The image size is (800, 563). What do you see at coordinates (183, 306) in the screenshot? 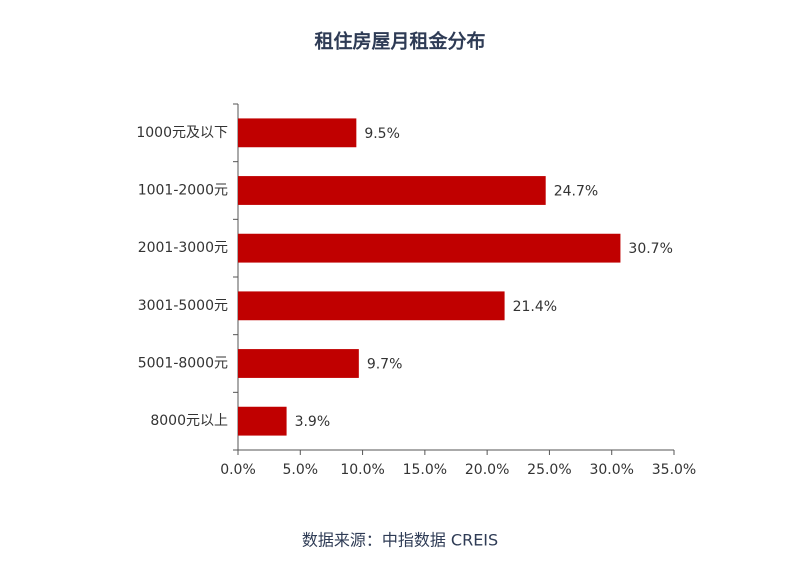
I see `y-tick-label: 3001-5000元` at bounding box center [183, 306].